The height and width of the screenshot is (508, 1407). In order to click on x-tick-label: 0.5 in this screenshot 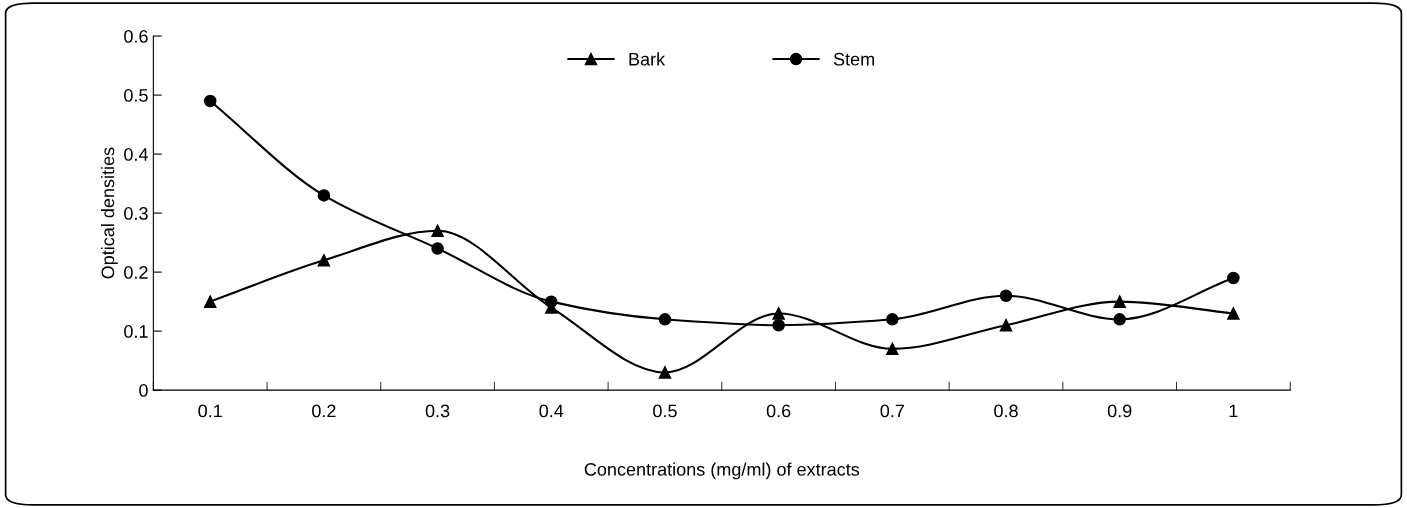, I will do `click(665, 411)`.